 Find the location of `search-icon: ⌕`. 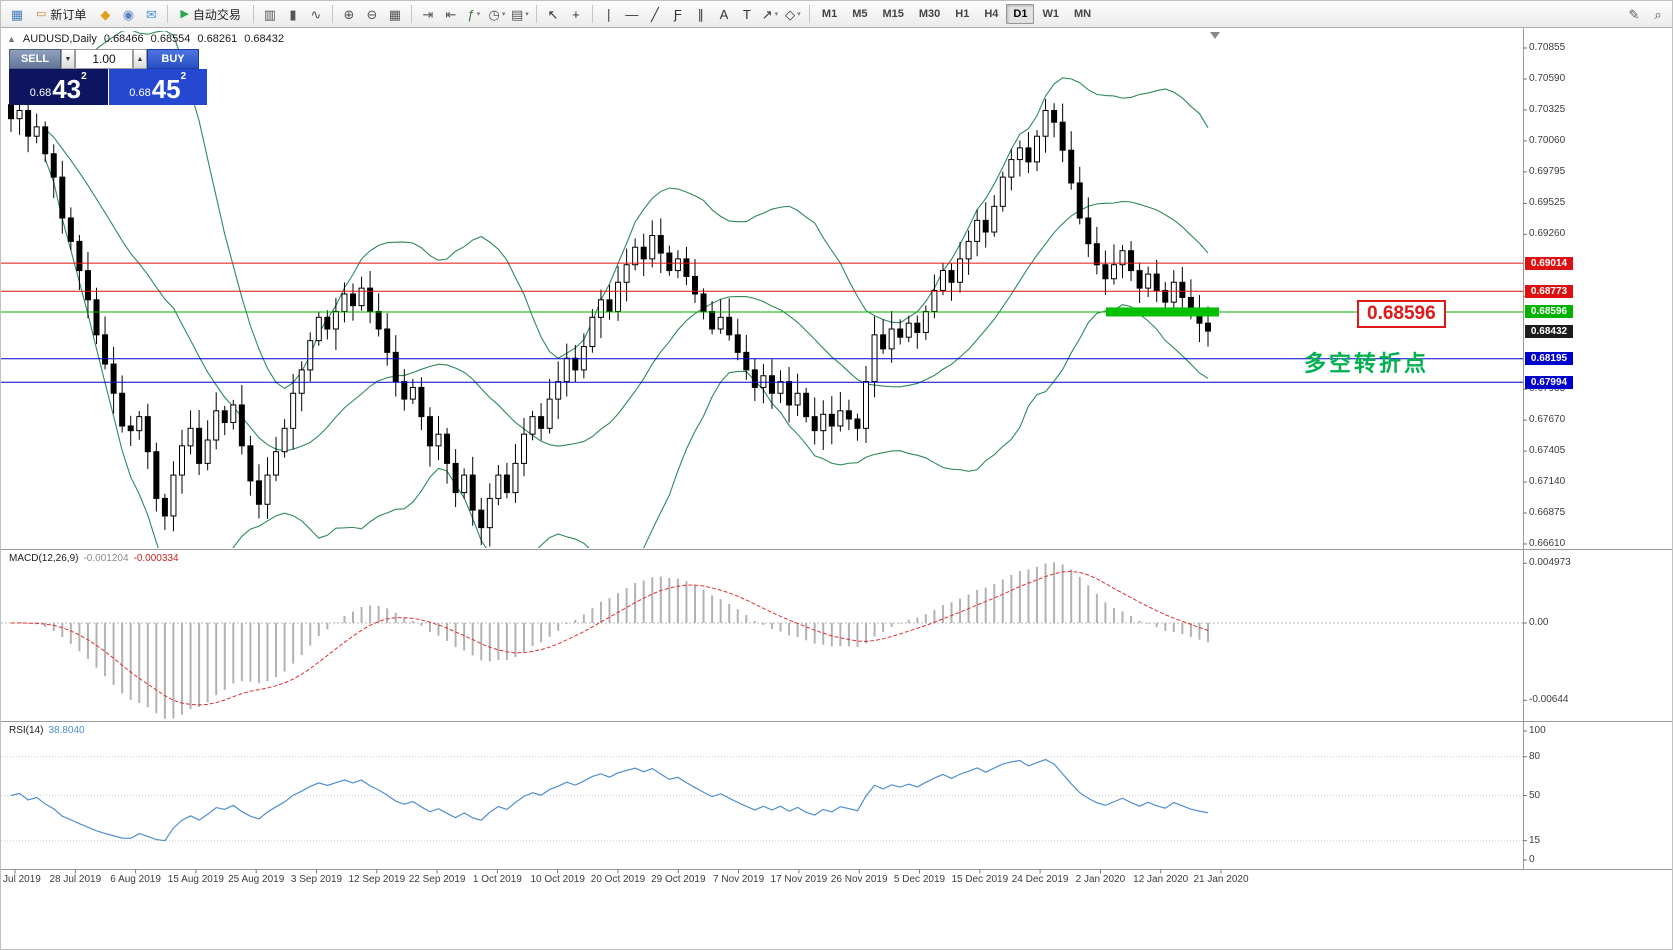

search-icon: ⌕ is located at coordinates (1658, 14).